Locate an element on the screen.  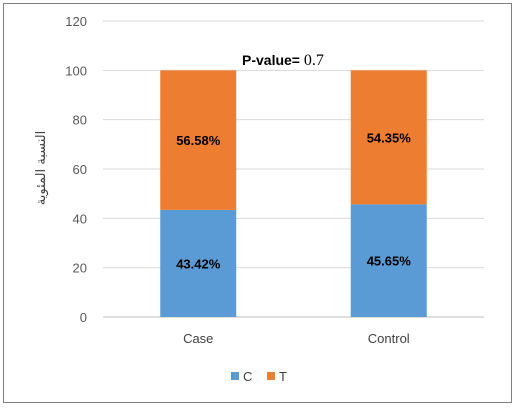
data-label: 45.65% is located at coordinates (389, 261).